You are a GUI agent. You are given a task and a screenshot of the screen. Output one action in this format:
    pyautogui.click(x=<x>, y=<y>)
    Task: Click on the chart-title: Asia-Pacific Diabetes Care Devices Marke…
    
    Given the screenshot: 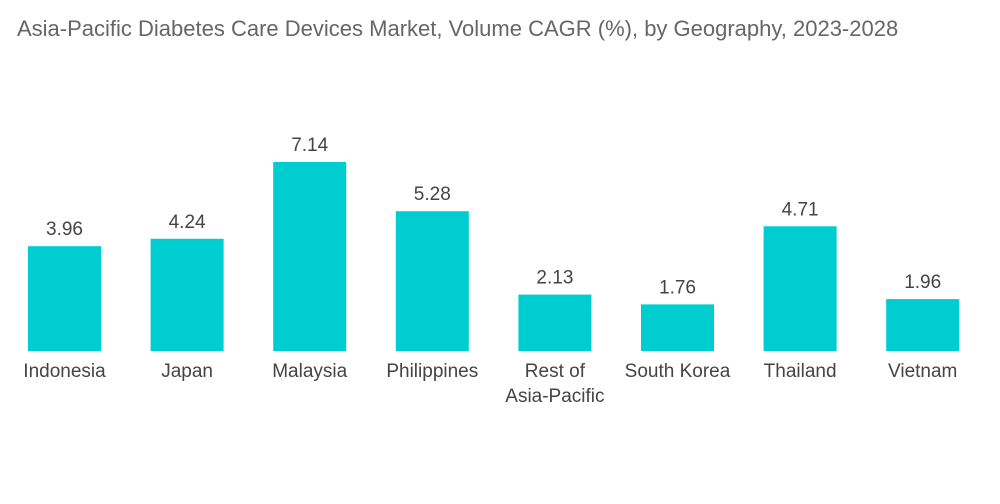 What is the action you would take?
    pyautogui.click(x=458, y=28)
    